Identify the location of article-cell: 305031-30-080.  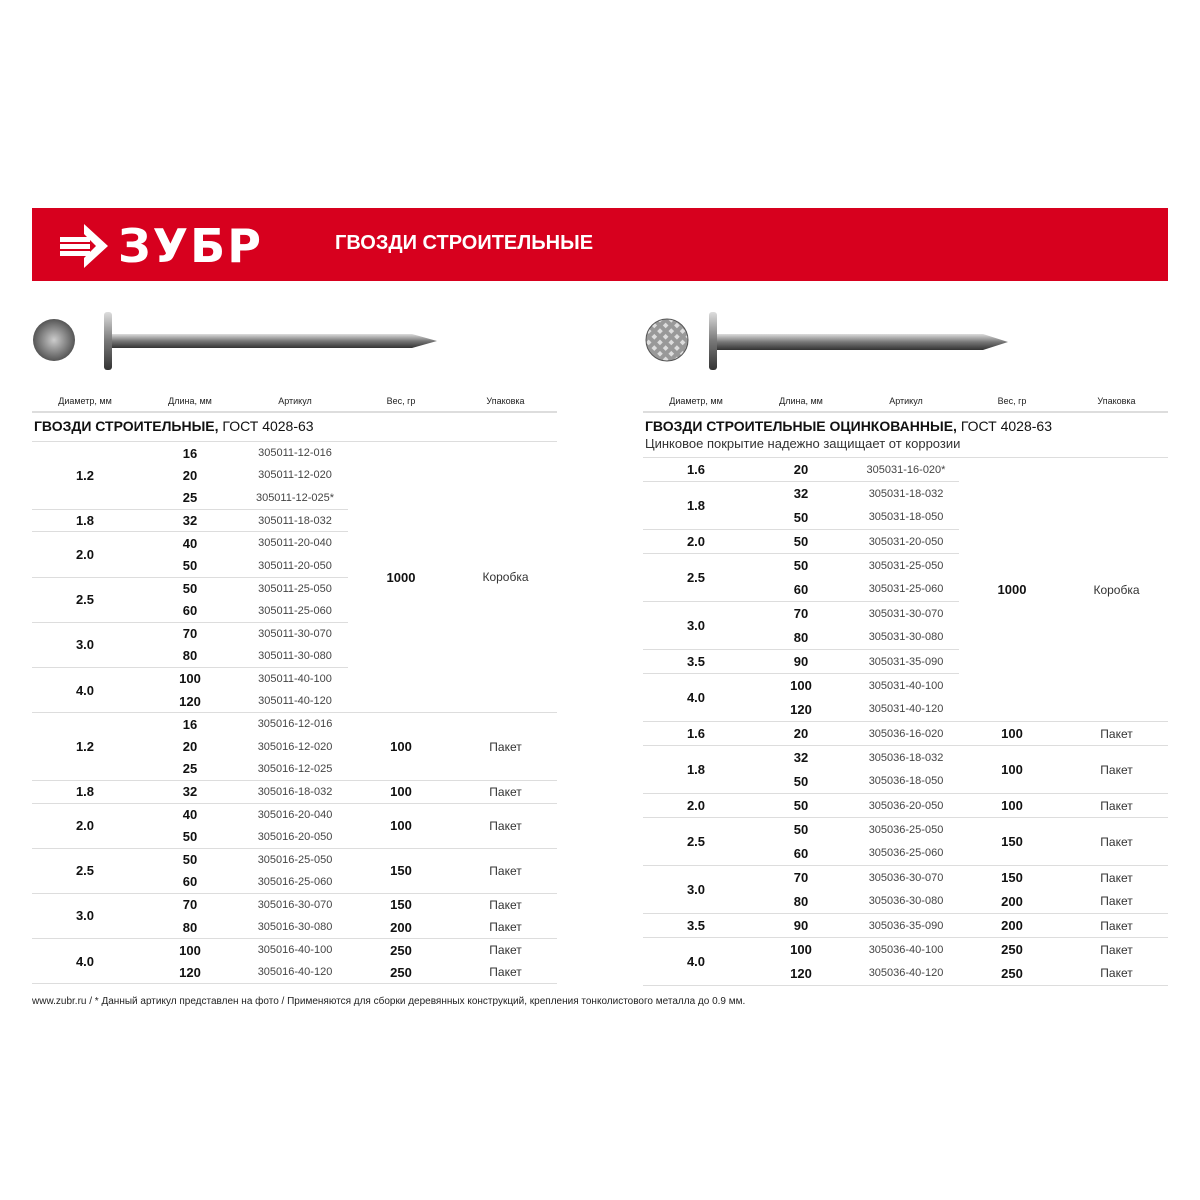
(906, 637).